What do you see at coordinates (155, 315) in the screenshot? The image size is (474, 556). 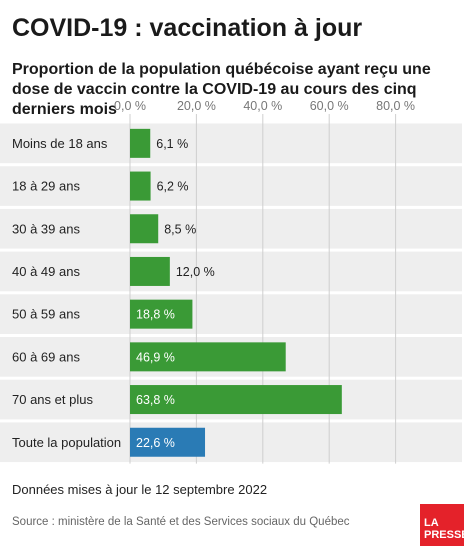 I see `data-label: 18,8 %` at bounding box center [155, 315].